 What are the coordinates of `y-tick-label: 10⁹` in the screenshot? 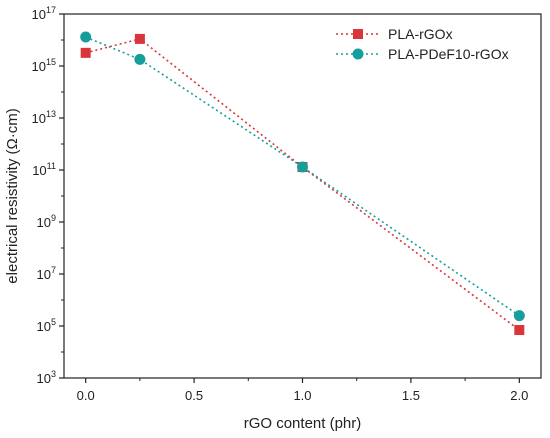 It's located at (46, 221).